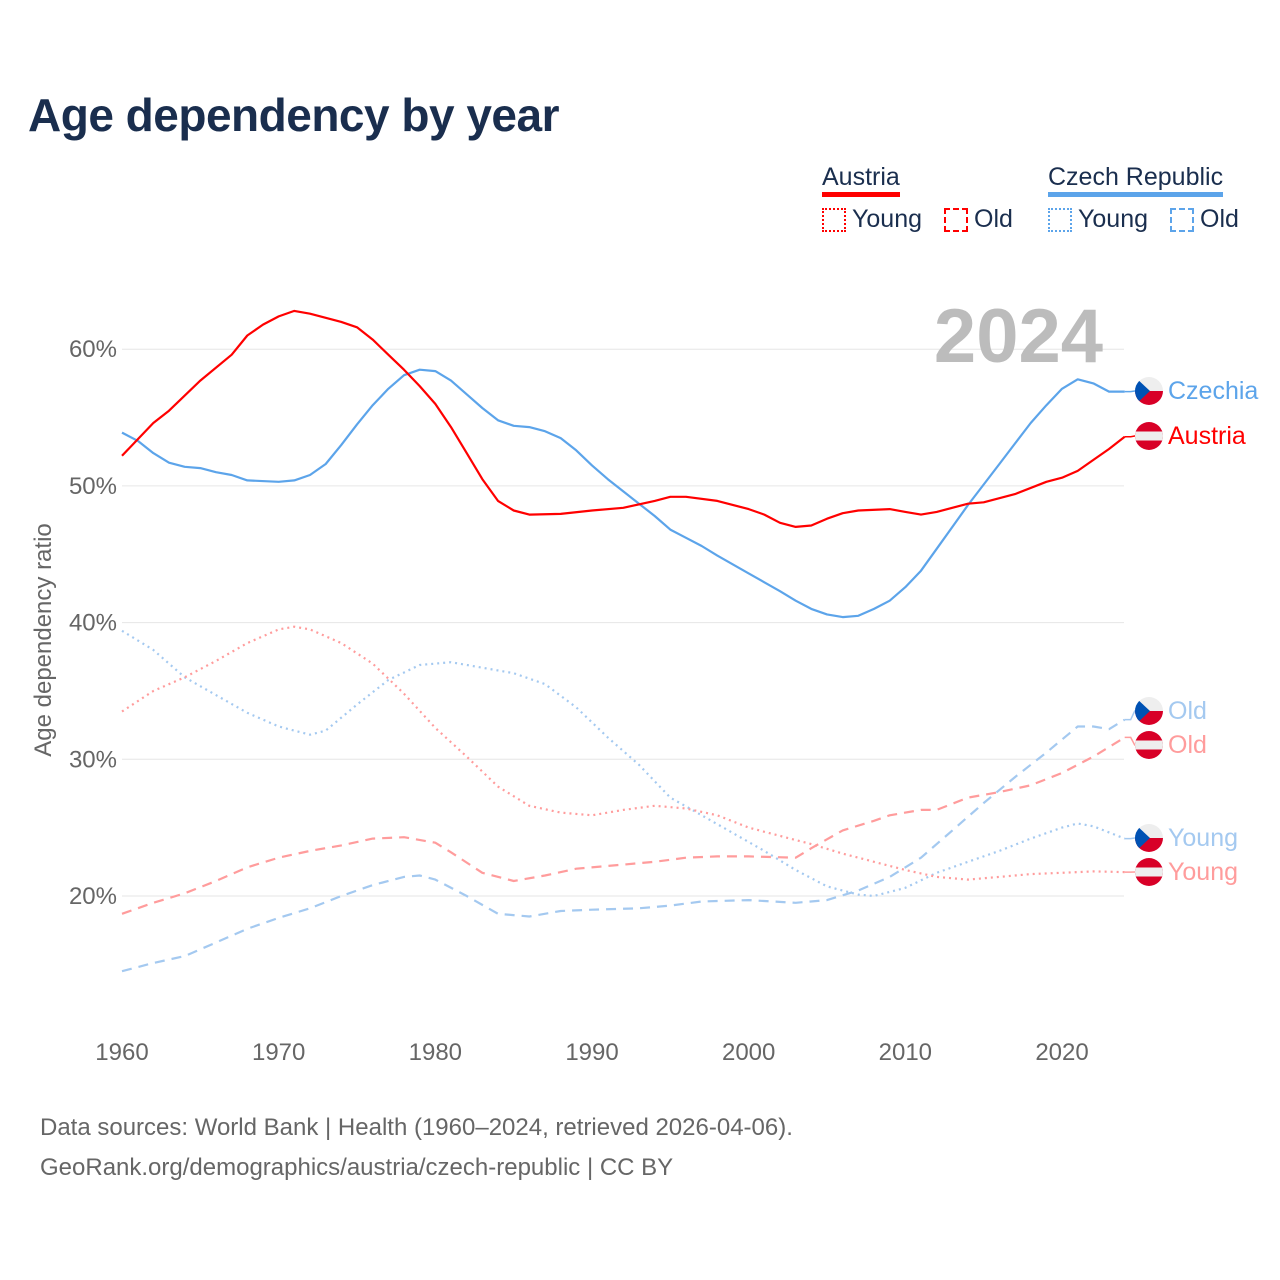 Image resolution: width=1280 pixels, height=1280 pixels. I want to click on legend-czech-young: Young, so click(1113, 219).